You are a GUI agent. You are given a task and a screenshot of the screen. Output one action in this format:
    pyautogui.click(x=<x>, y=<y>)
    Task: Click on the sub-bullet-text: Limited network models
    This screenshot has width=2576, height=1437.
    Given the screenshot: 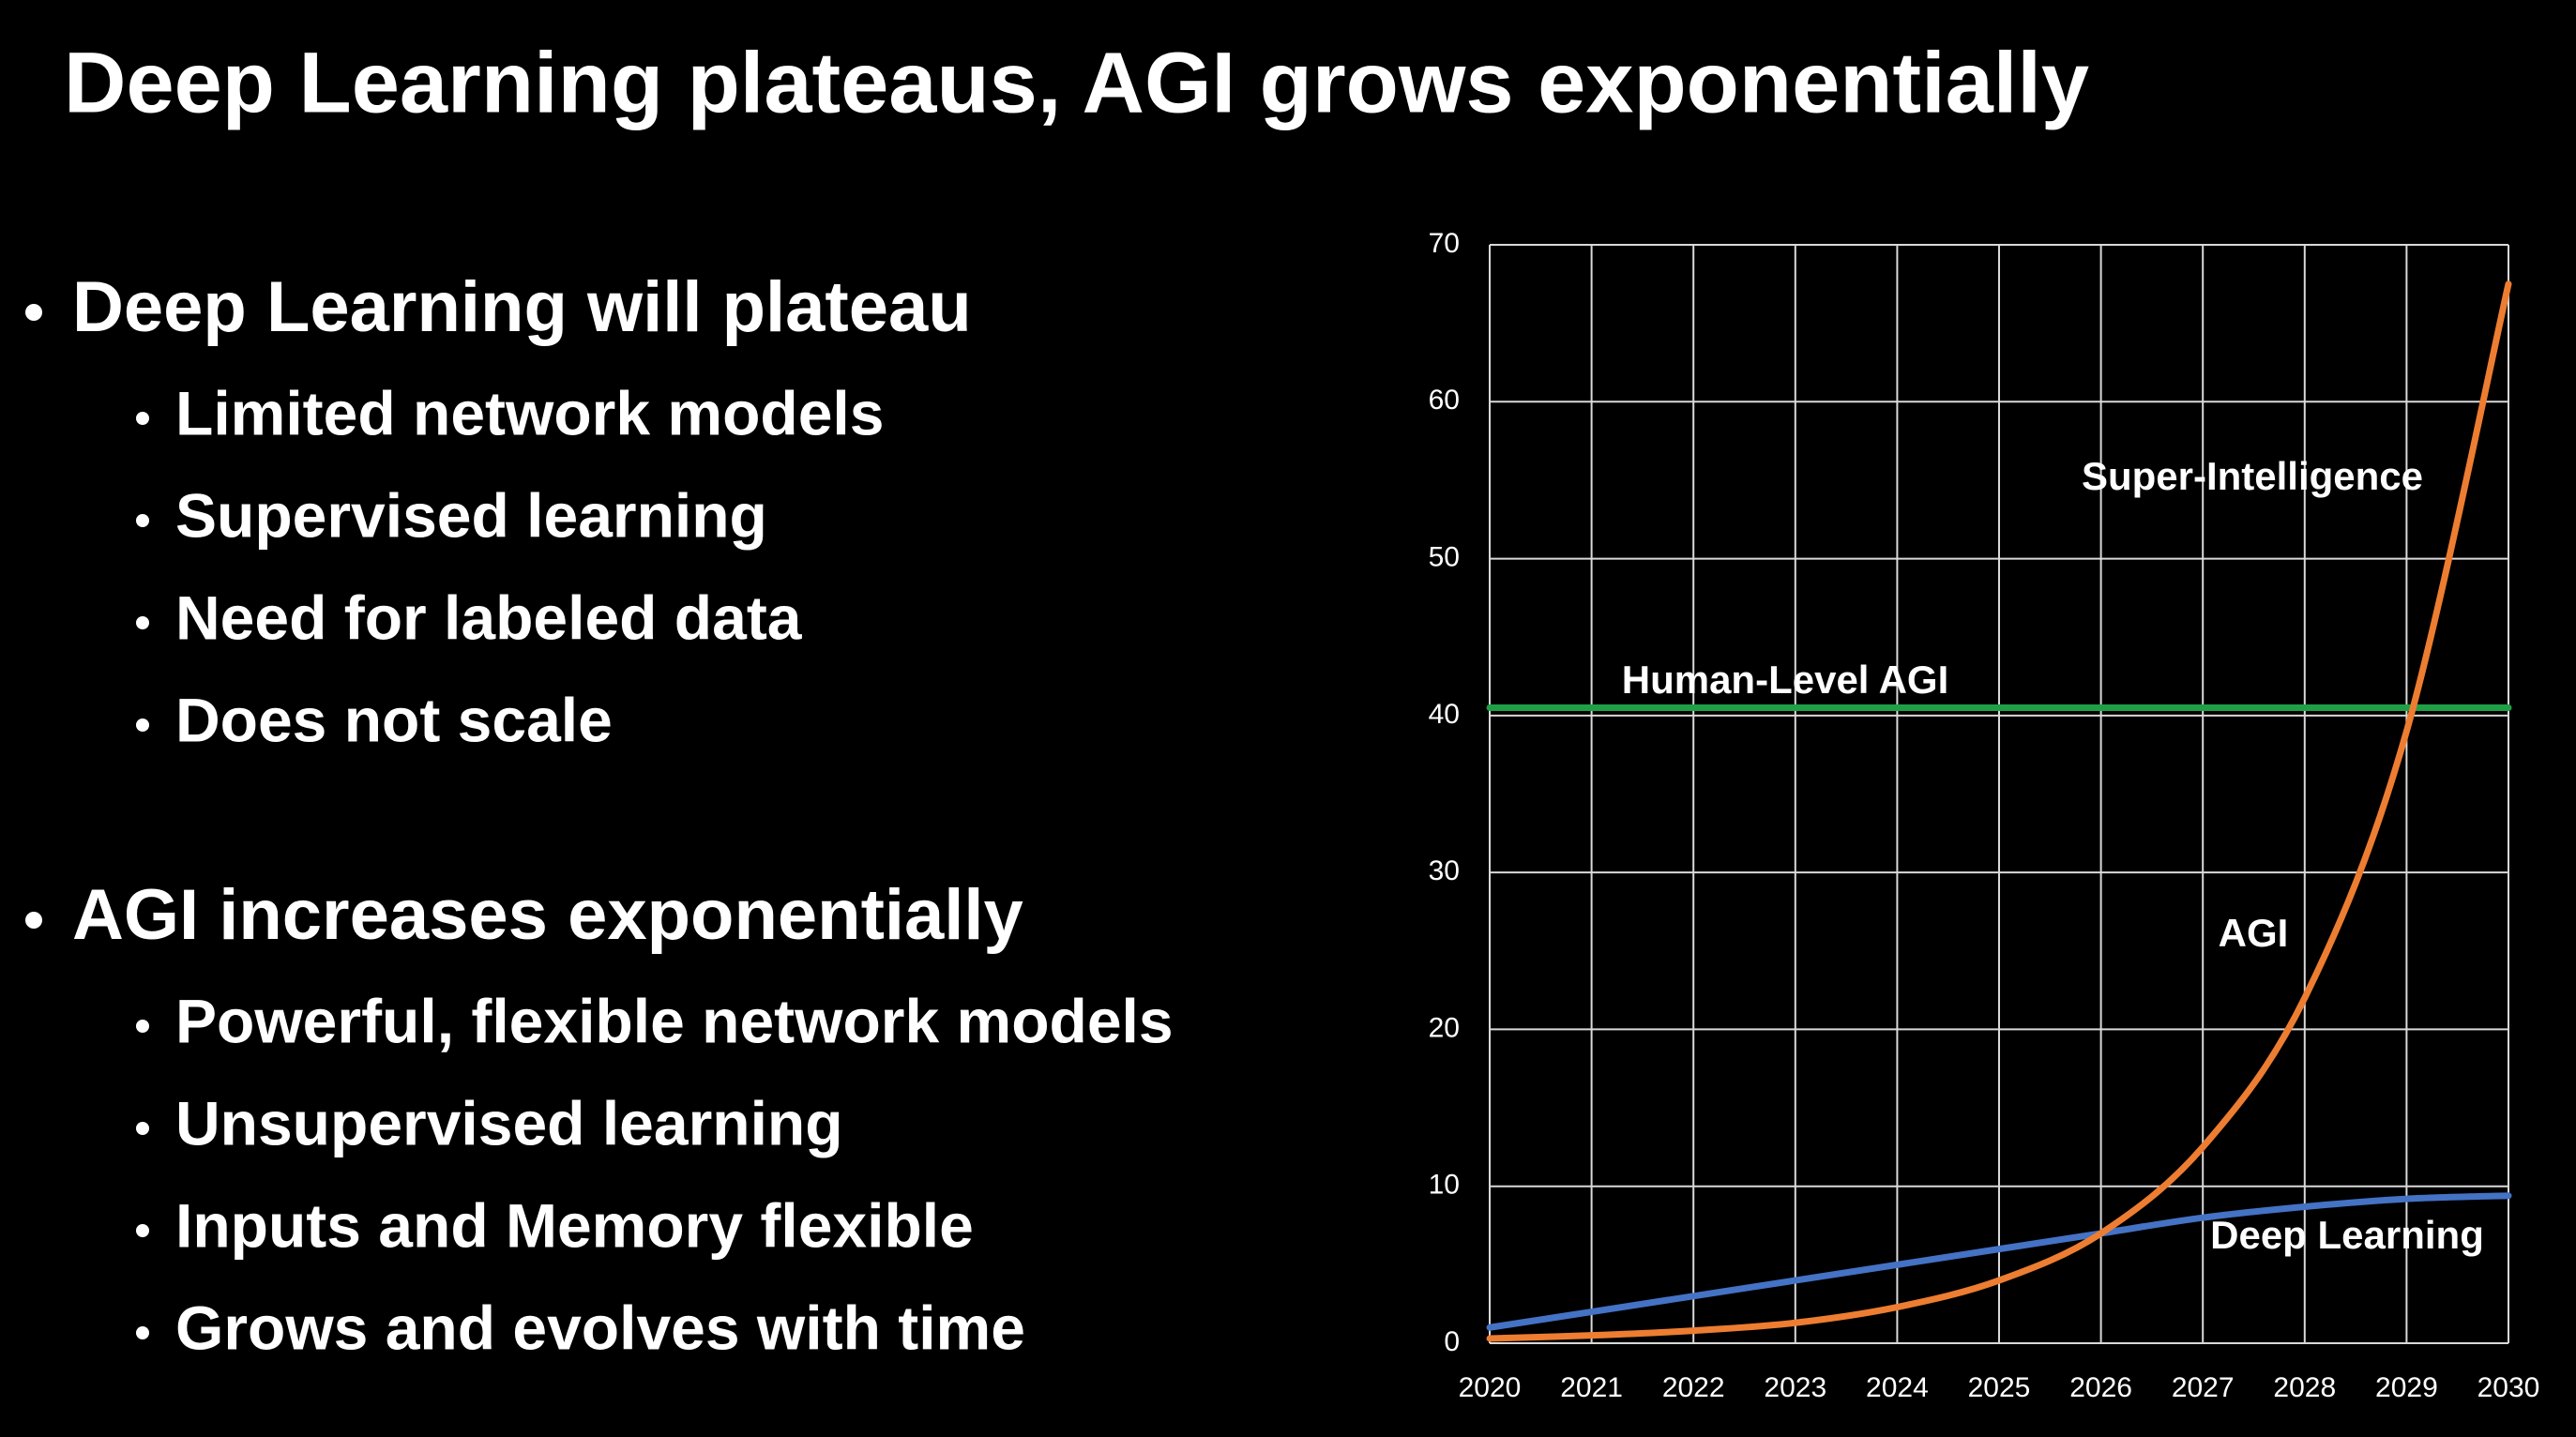 What is the action you would take?
    pyautogui.click(x=529, y=413)
    